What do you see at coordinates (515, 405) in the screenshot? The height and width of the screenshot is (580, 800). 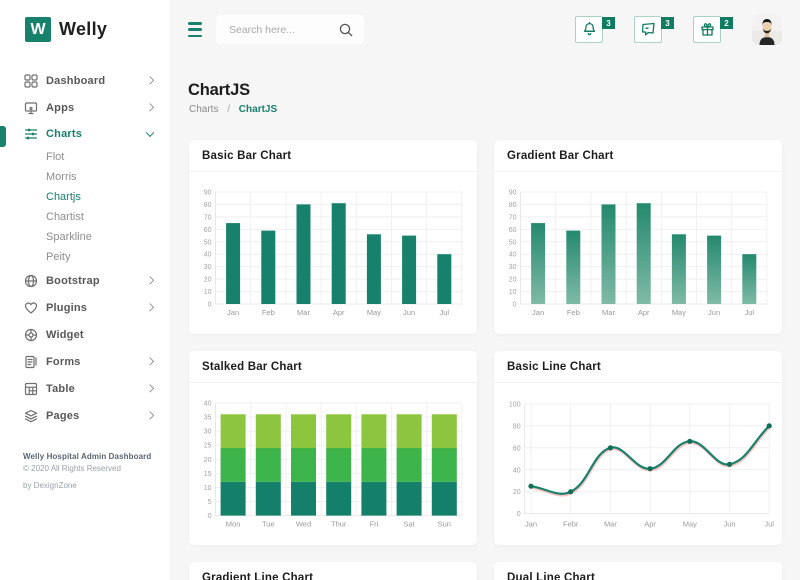 I see `svg-text: 100` at bounding box center [515, 405].